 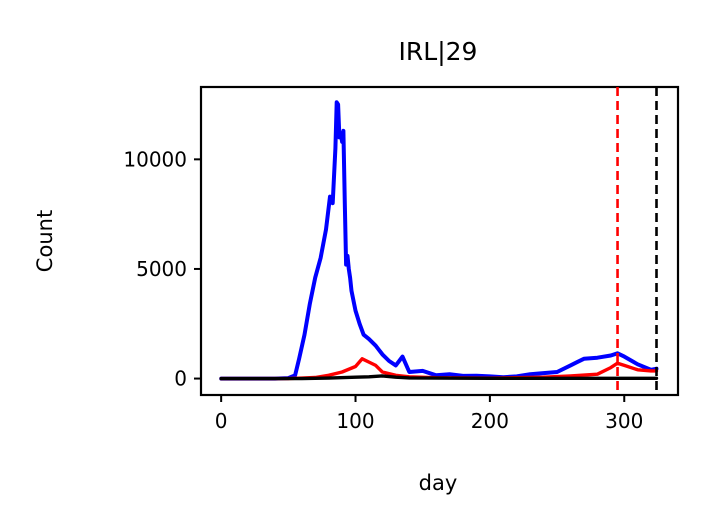 What do you see at coordinates (45, 241) in the screenshot?
I see `y-axis-label: Count` at bounding box center [45, 241].